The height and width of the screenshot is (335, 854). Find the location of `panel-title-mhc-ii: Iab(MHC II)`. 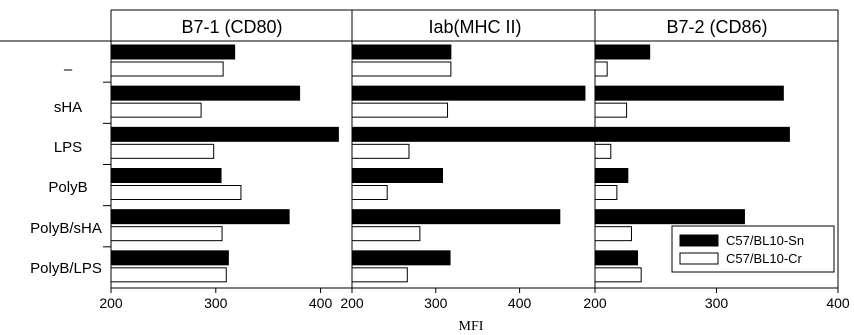

panel-title-mhc-ii: Iab(MHC II) is located at coordinates (474, 27).